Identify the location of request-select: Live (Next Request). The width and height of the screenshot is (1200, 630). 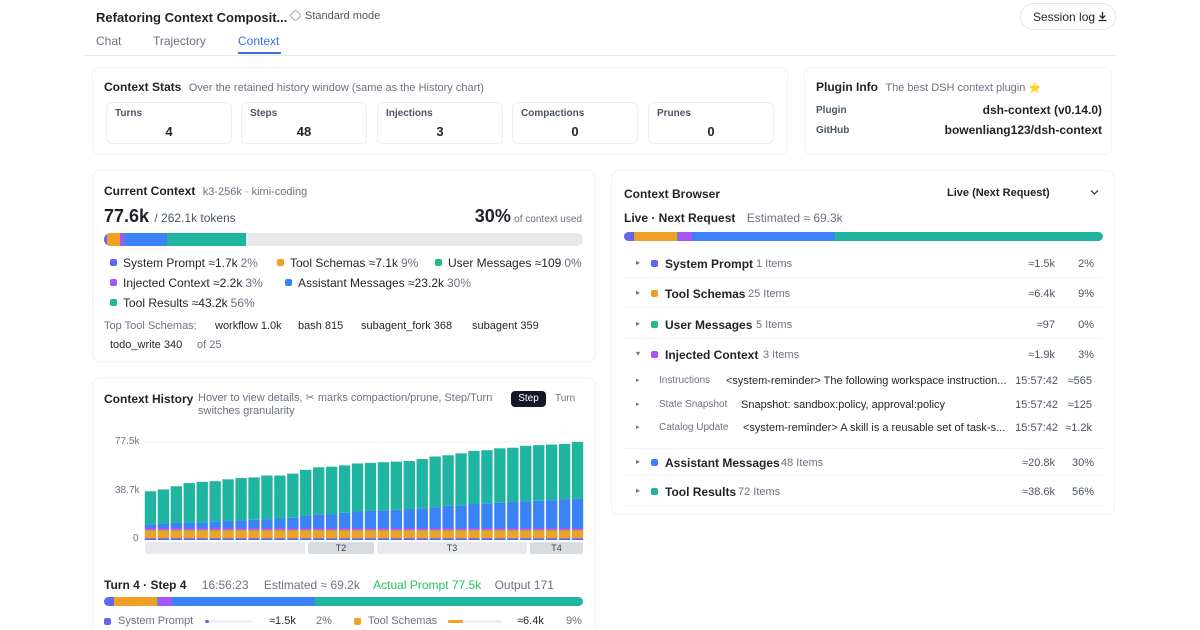
(1024, 193).